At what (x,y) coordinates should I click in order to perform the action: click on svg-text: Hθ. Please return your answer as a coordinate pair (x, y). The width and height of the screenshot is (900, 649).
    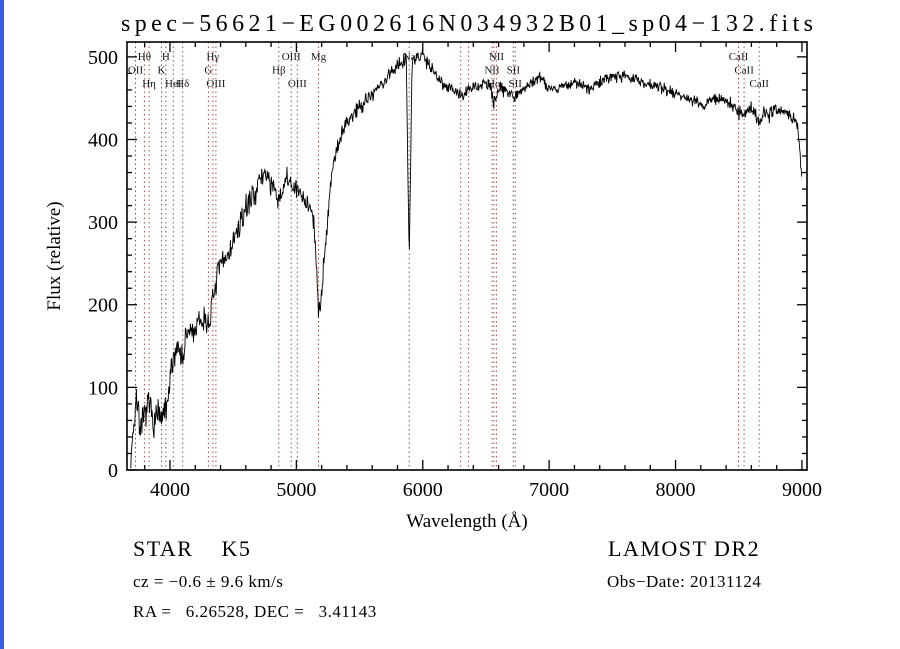
    Looking at the image, I should click on (144, 57).